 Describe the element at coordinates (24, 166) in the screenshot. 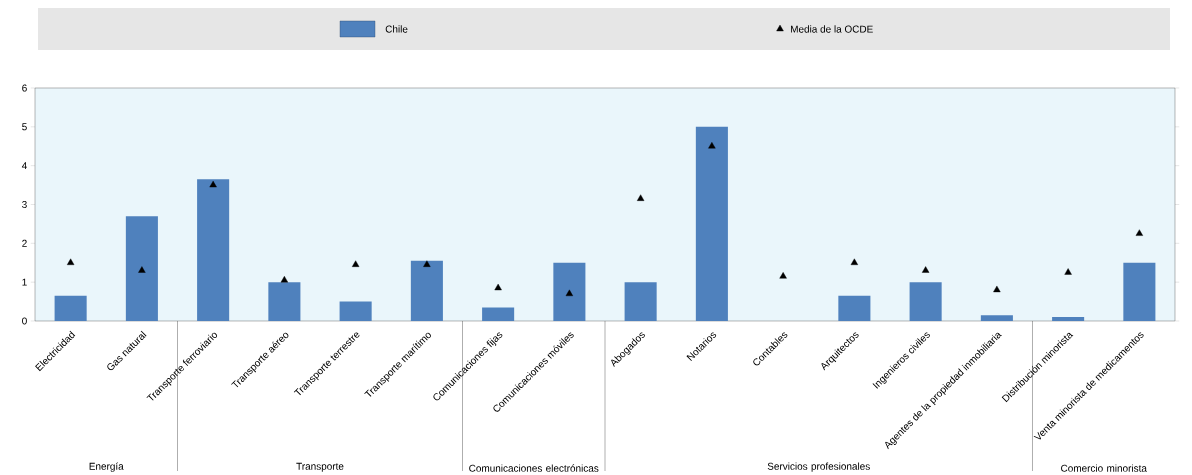

I see `y-tick-label: 4` at that location.